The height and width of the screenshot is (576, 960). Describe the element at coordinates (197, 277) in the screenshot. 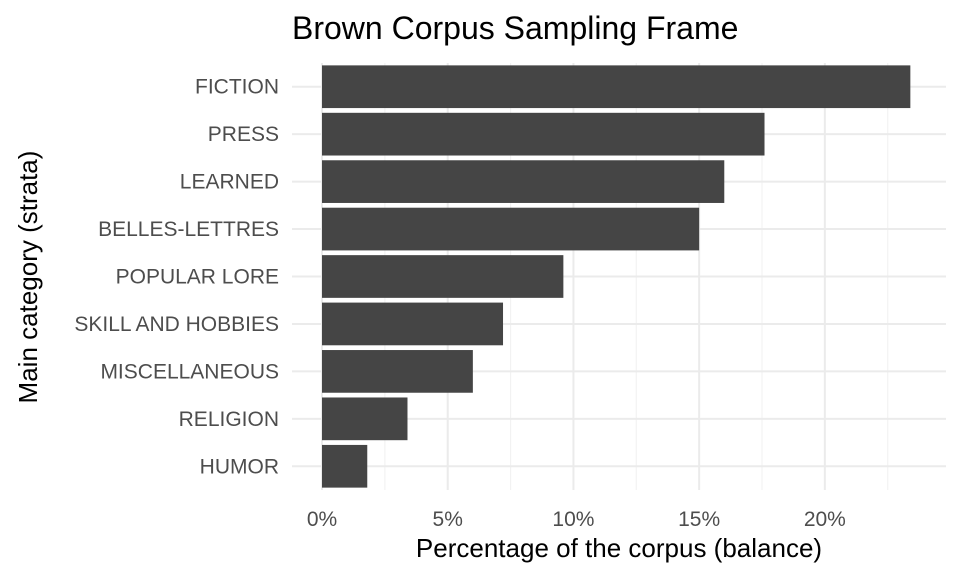

I see `y-tick-label: POPULAR LORE` at that location.